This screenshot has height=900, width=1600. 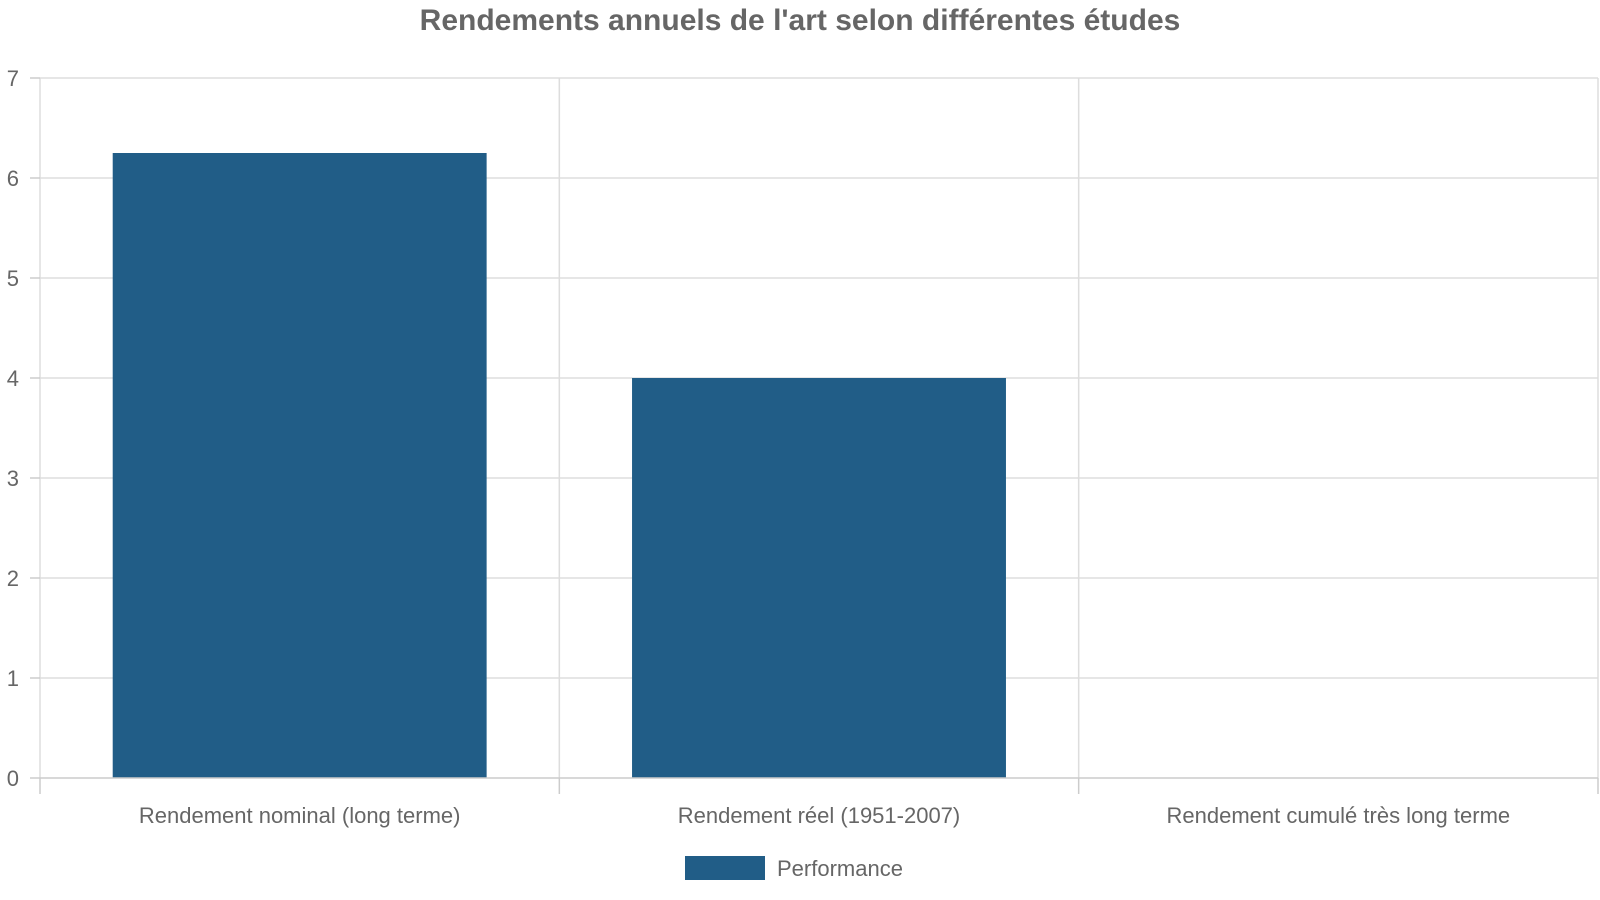 I want to click on y-tick-label: 2, so click(x=13, y=578).